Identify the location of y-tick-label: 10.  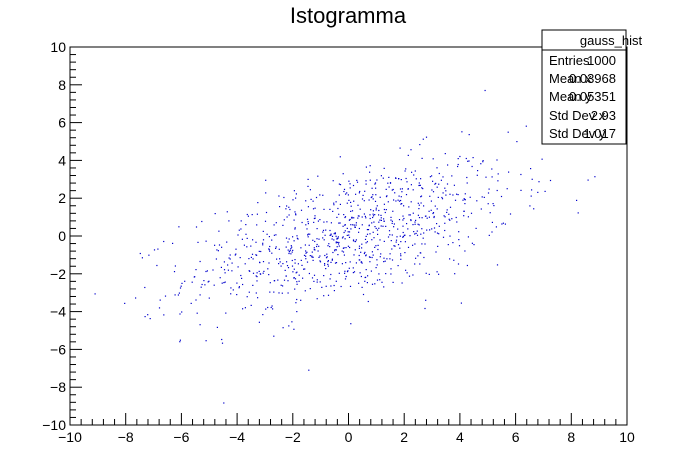
(58, 47).